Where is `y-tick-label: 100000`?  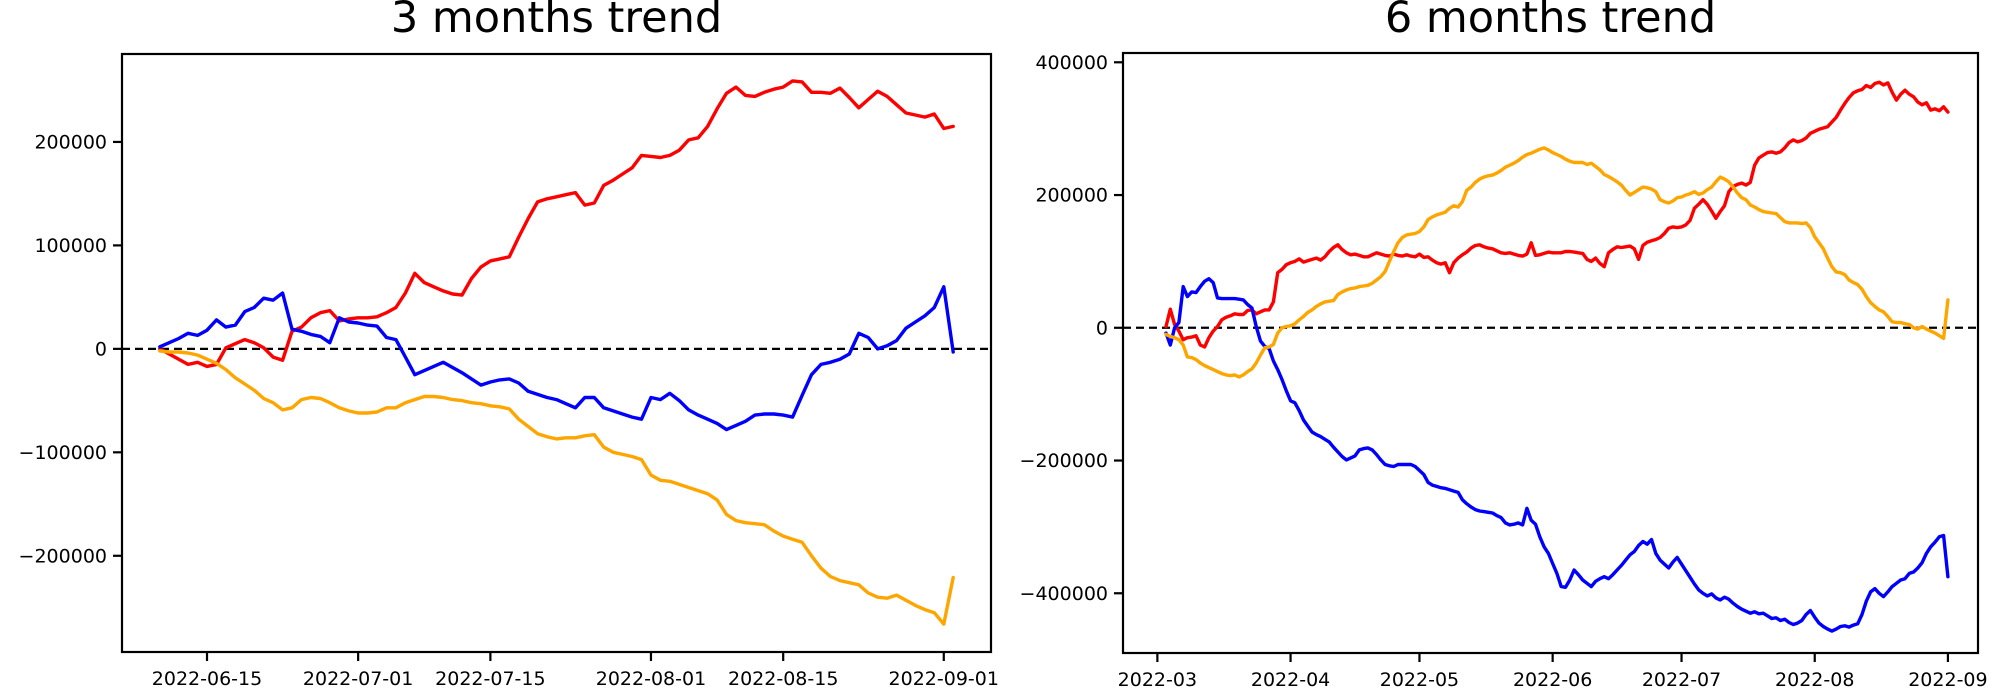
y-tick-label: 100000 is located at coordinates (70, 246).